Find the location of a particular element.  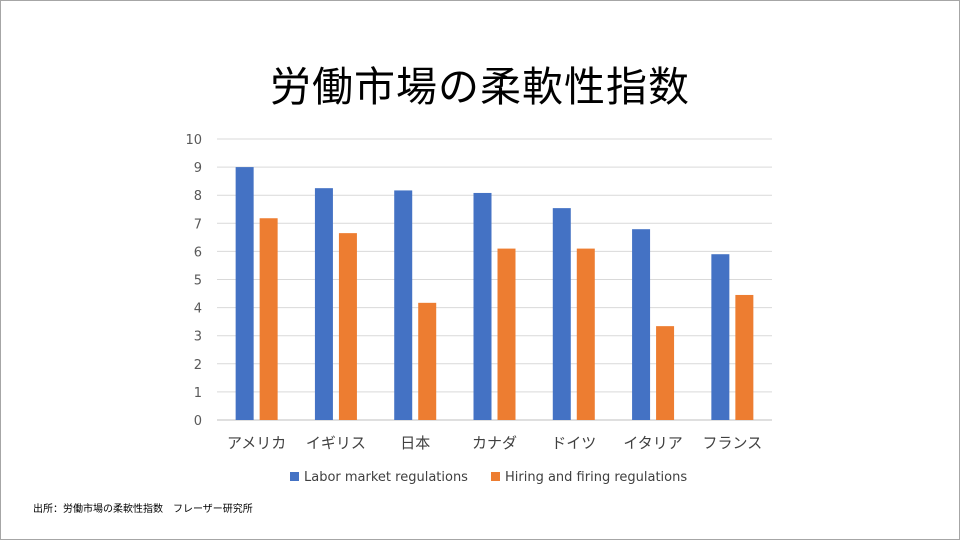

legend-label: Labor market regulations is located at coordinates (386, 477).